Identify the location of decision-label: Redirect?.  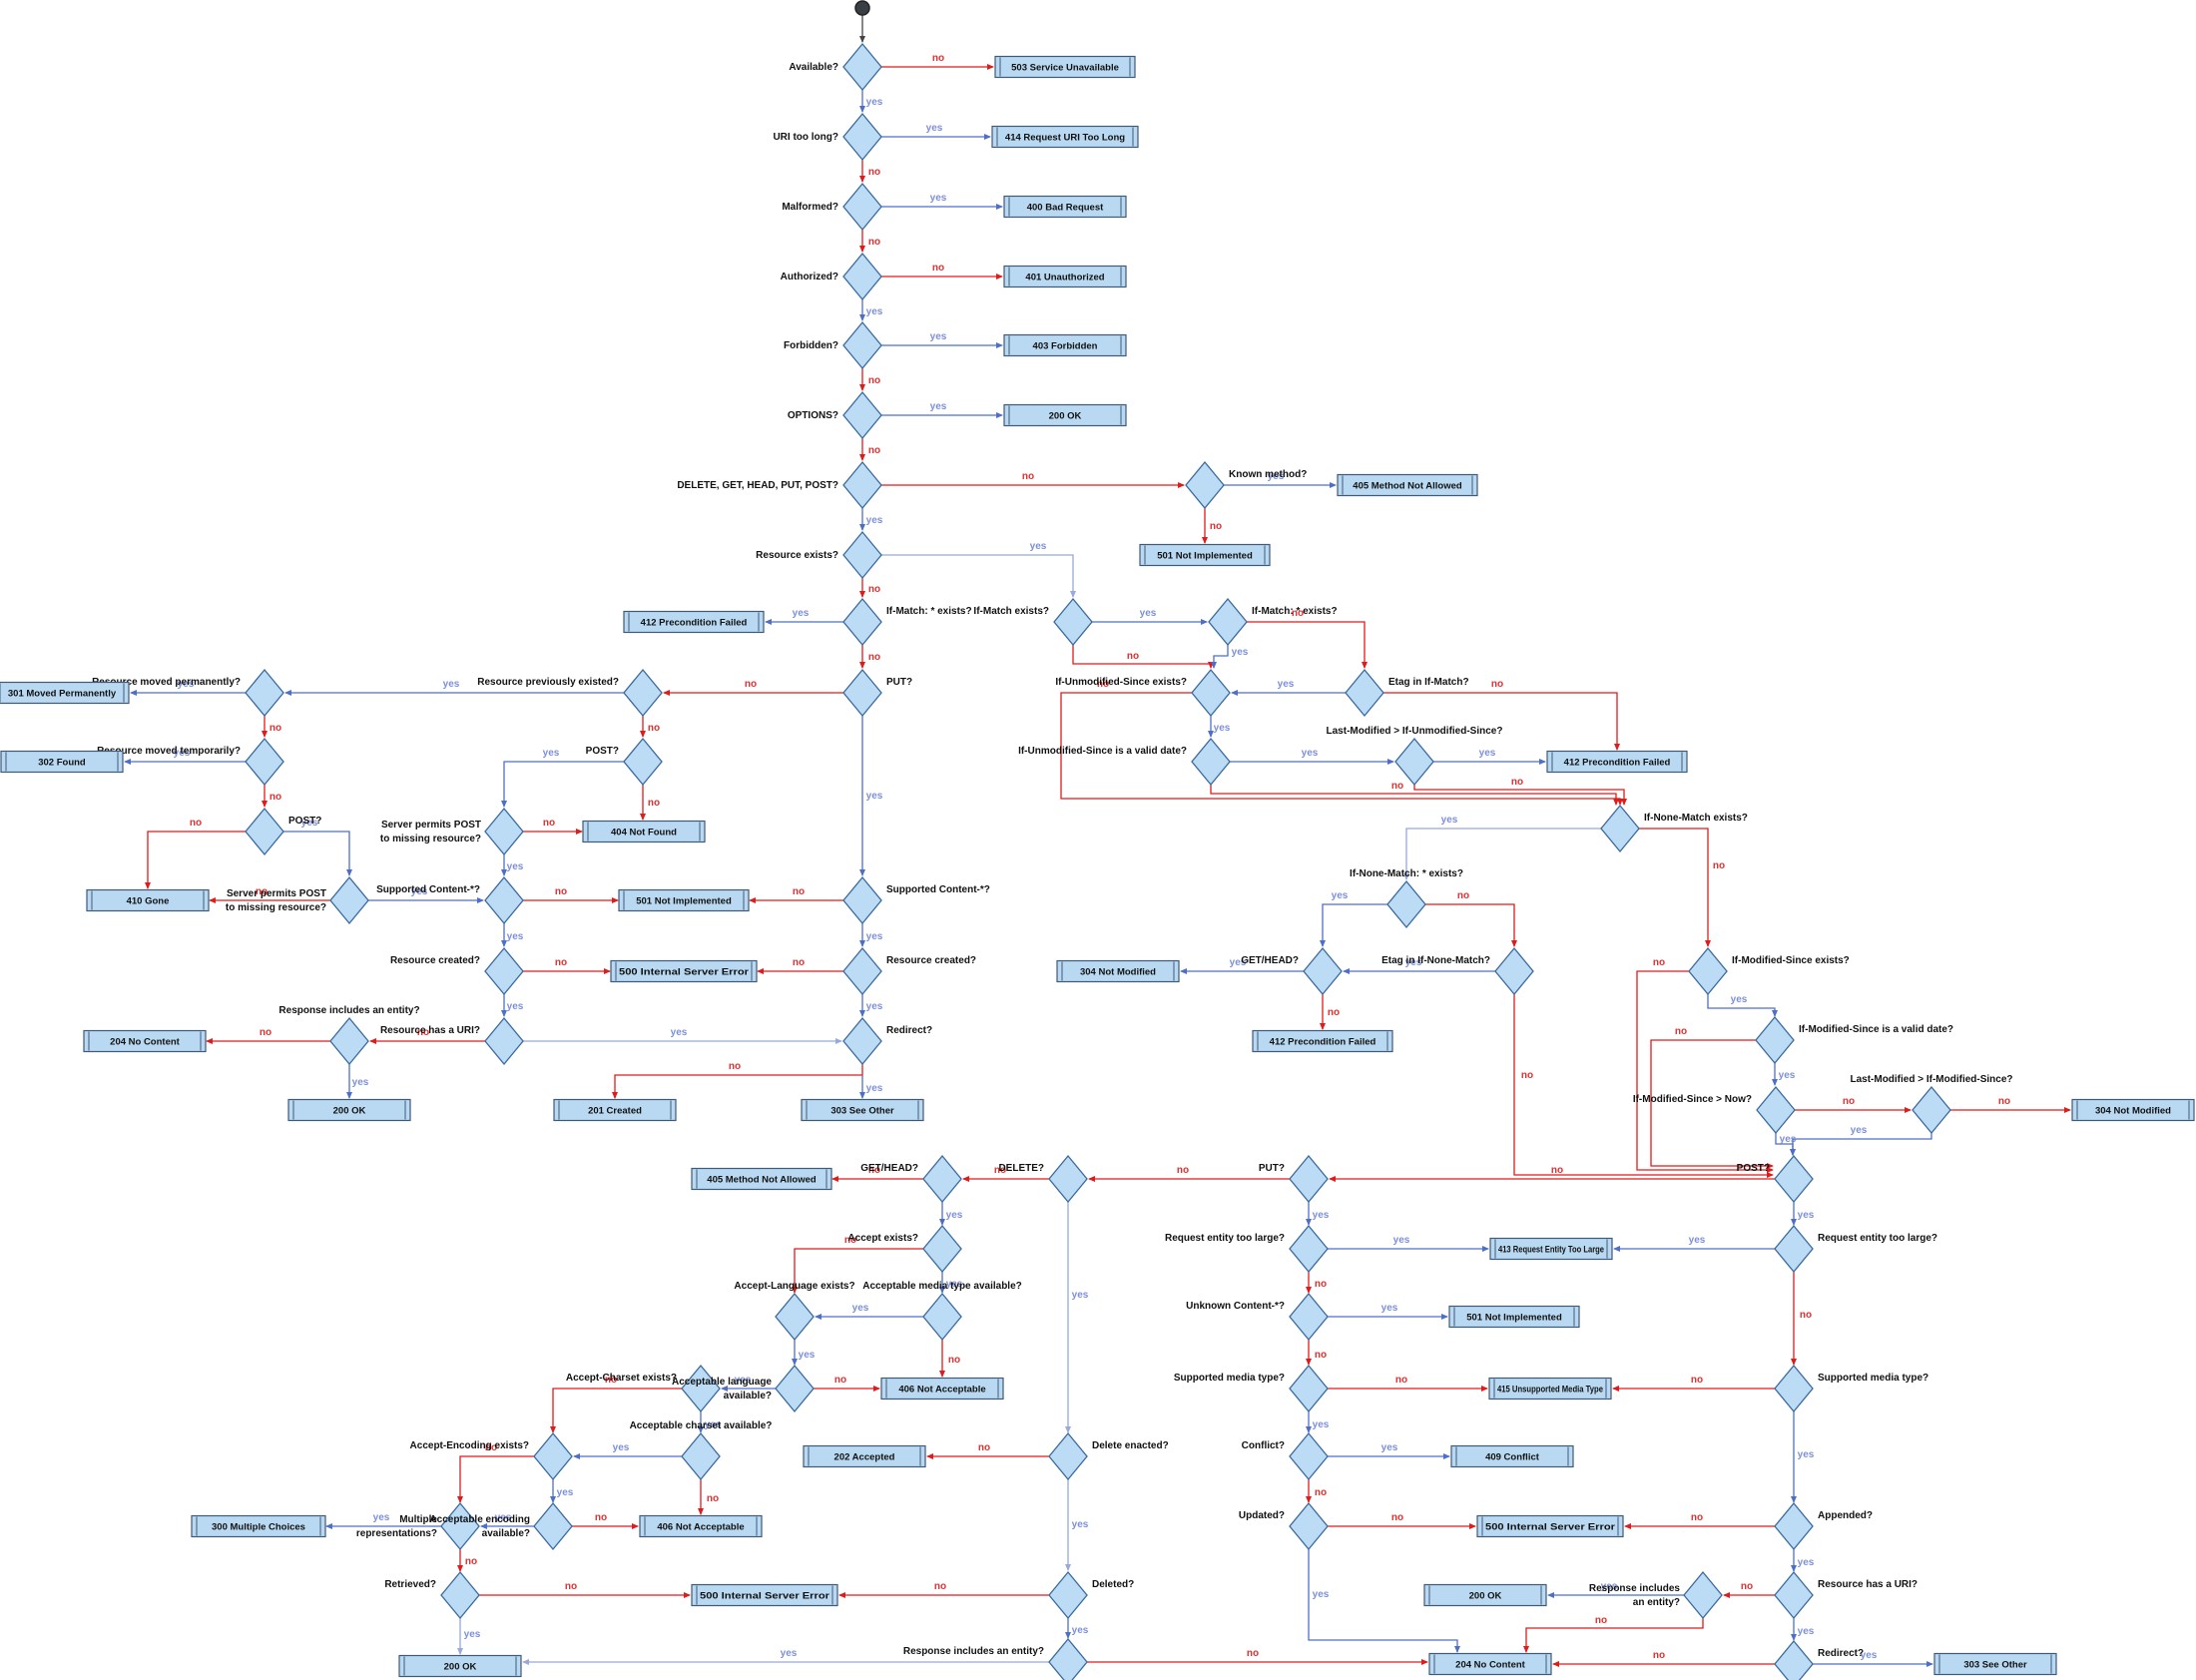
(909, 1030).